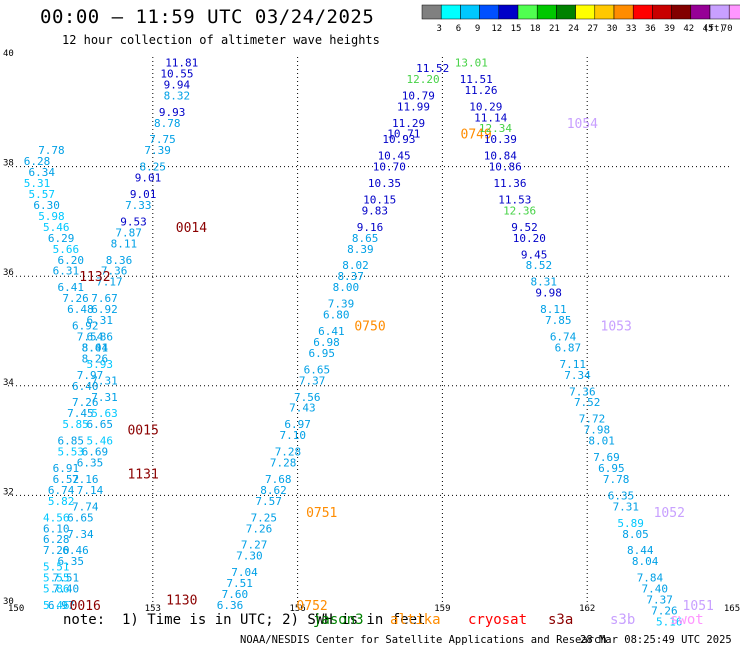 This screenshot has width=740, height=650. What do you see at coordinates (278, 479) in the screenshot?
I see `wave-height-point: 7.68` at bounding box center [278, 479].